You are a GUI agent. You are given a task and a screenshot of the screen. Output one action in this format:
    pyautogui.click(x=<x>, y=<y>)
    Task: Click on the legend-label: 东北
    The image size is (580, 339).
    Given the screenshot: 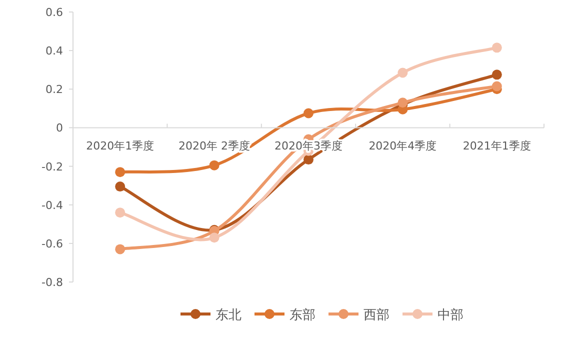 What is the action you would take?
    pyautogui.click(x=229, y=315)
    